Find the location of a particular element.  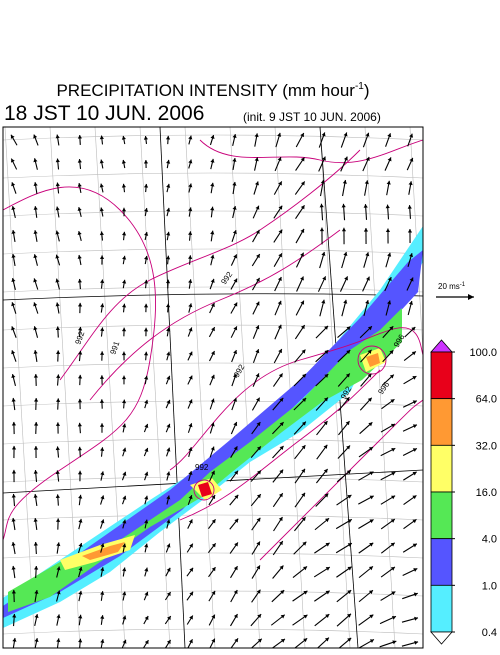

colorbar-bottom-triangle is located at coordinates (441, 638).